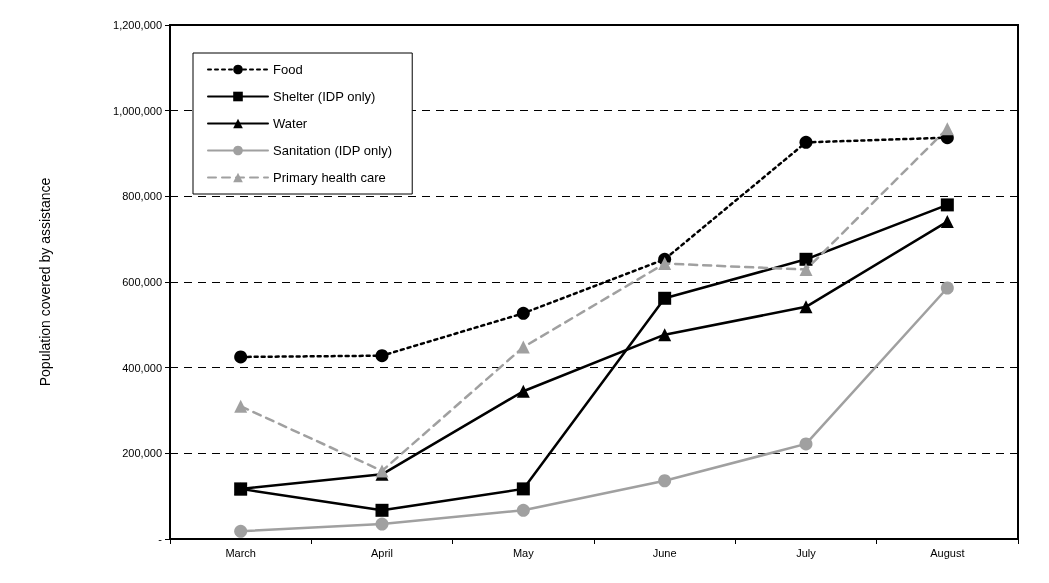 Image resolution: width=1049 pixels, height=583 pixels. What do you see at coordinates (142, 367) in the screenshot?
I see `y-tick-label: 400,000` at bounding box center [142, 367].